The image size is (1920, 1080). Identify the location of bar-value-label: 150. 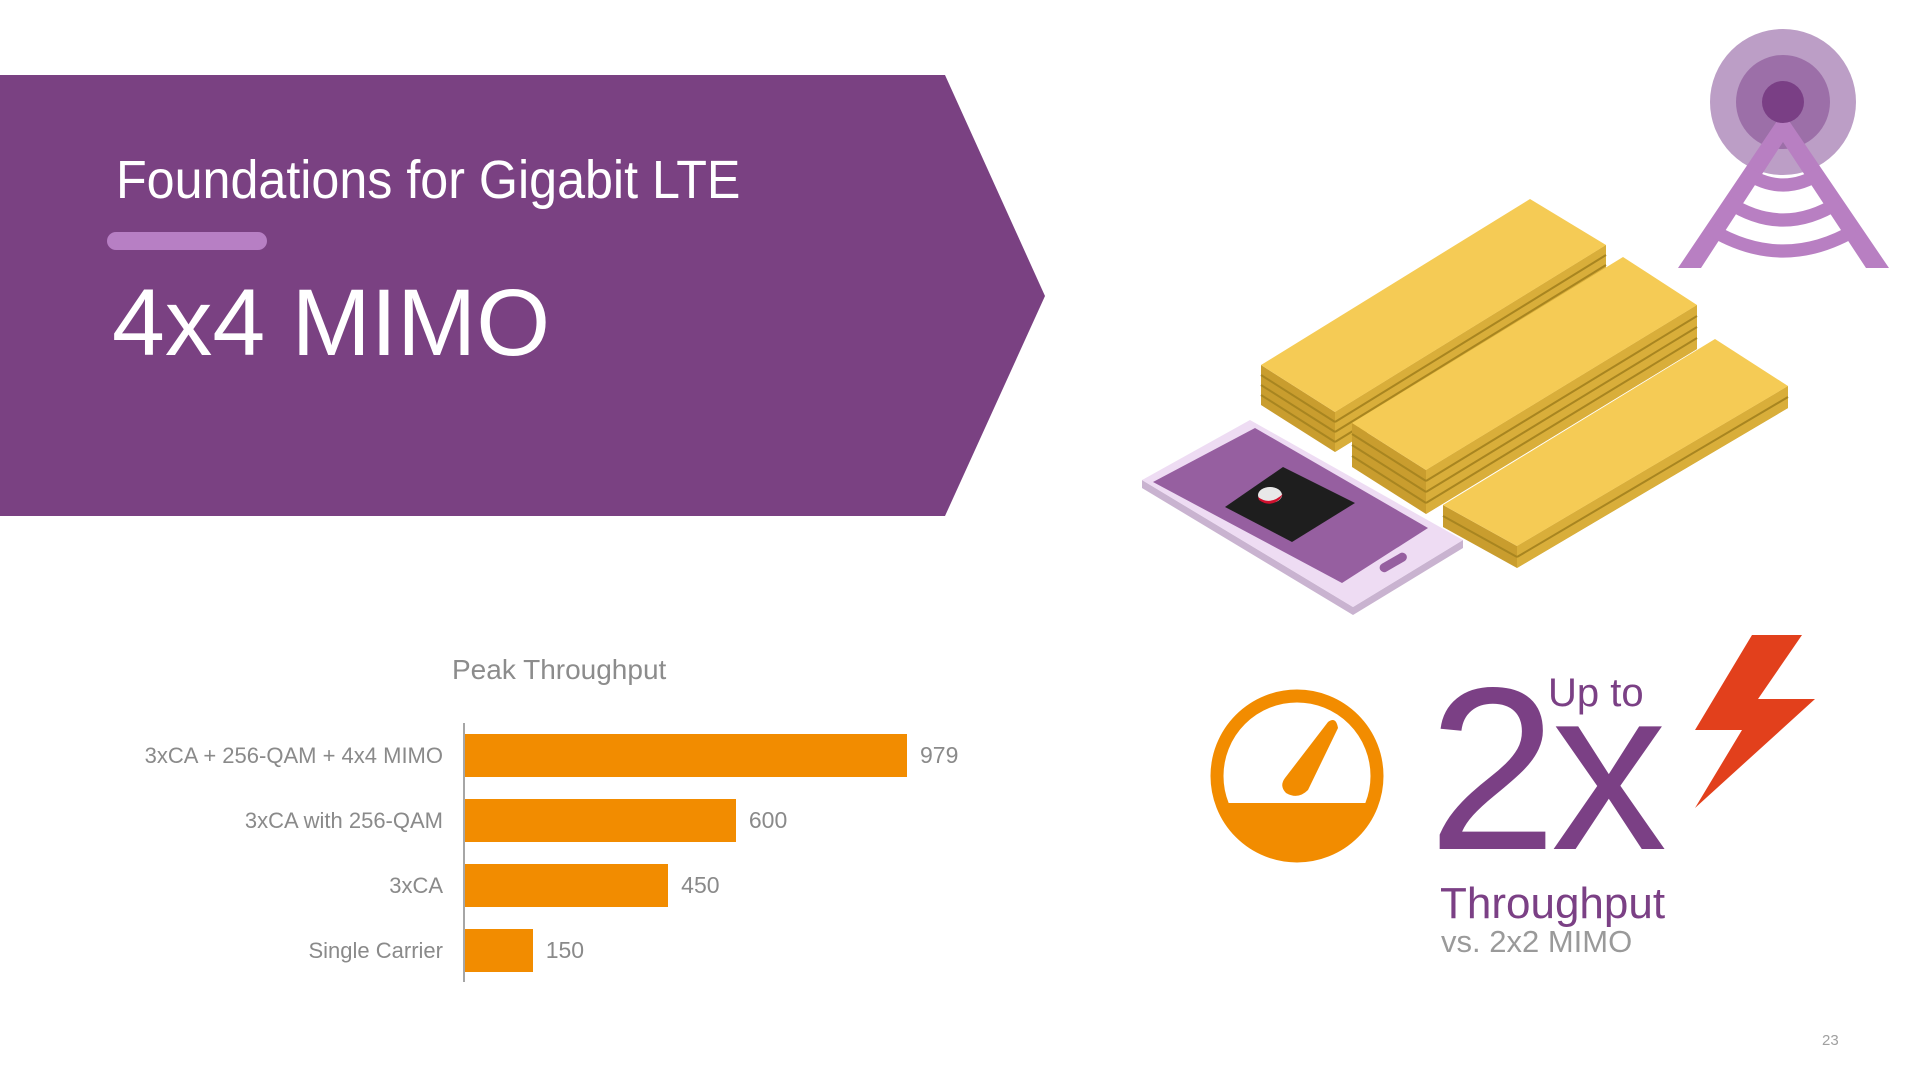
(565, 950).